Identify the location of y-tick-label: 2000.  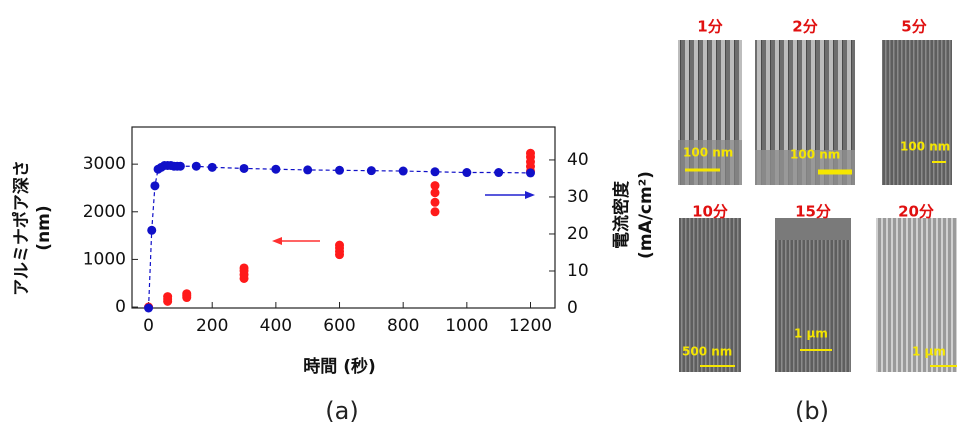
(104, 212).